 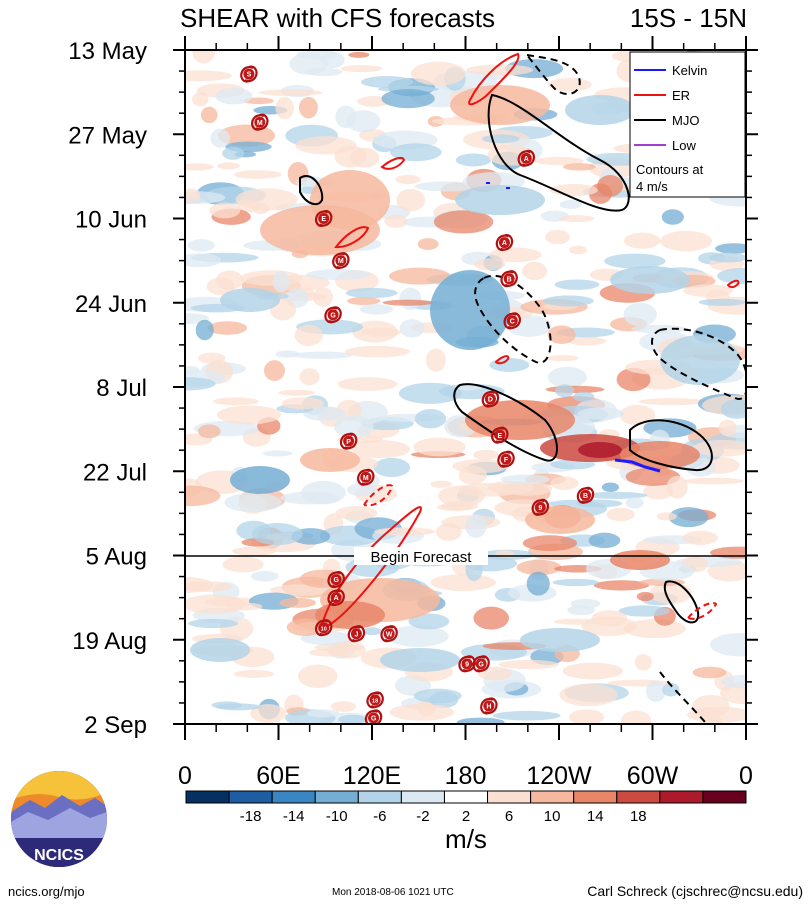 I want to click on footer-site-link: ncics.org/mjo, so click(x=46, y=891).